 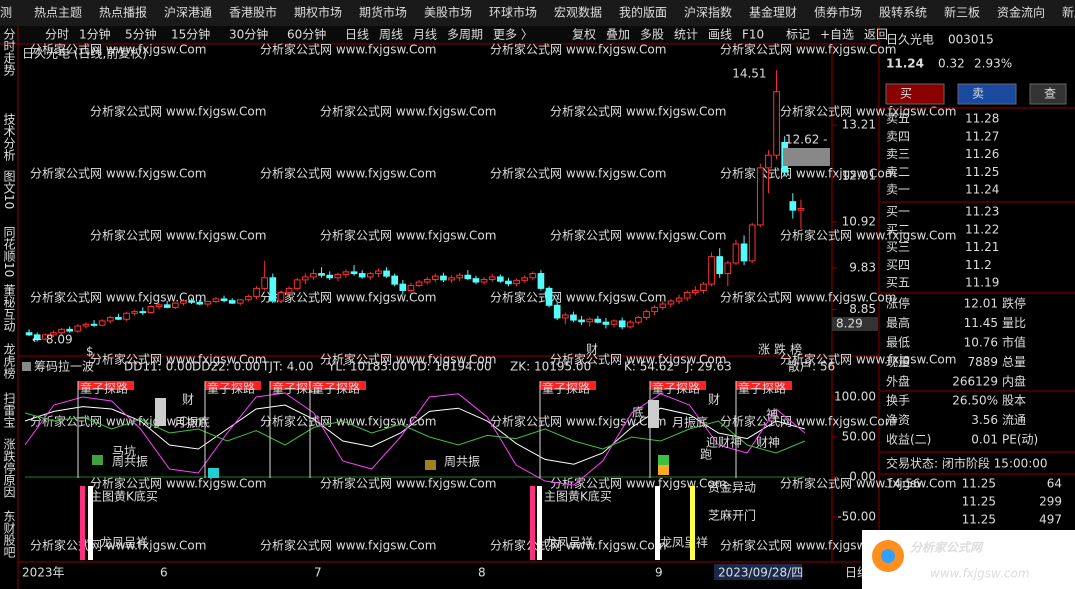 What do you see at coordinates (57, 35) in the screenshot?
I see `period-button: 分时` at bounding box center [57, 35].